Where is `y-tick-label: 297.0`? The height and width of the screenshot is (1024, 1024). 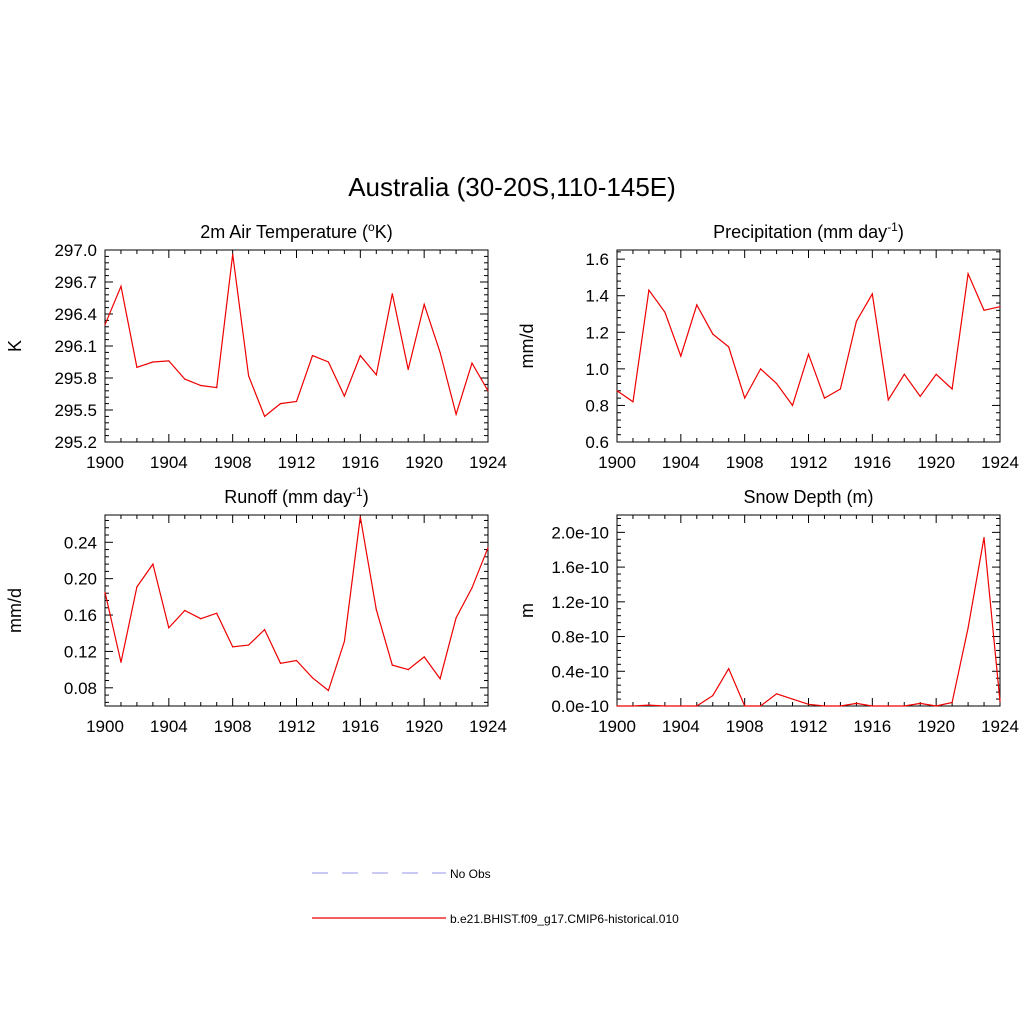
y-tick-label: 297.0 is located at coordinates (75, 250).